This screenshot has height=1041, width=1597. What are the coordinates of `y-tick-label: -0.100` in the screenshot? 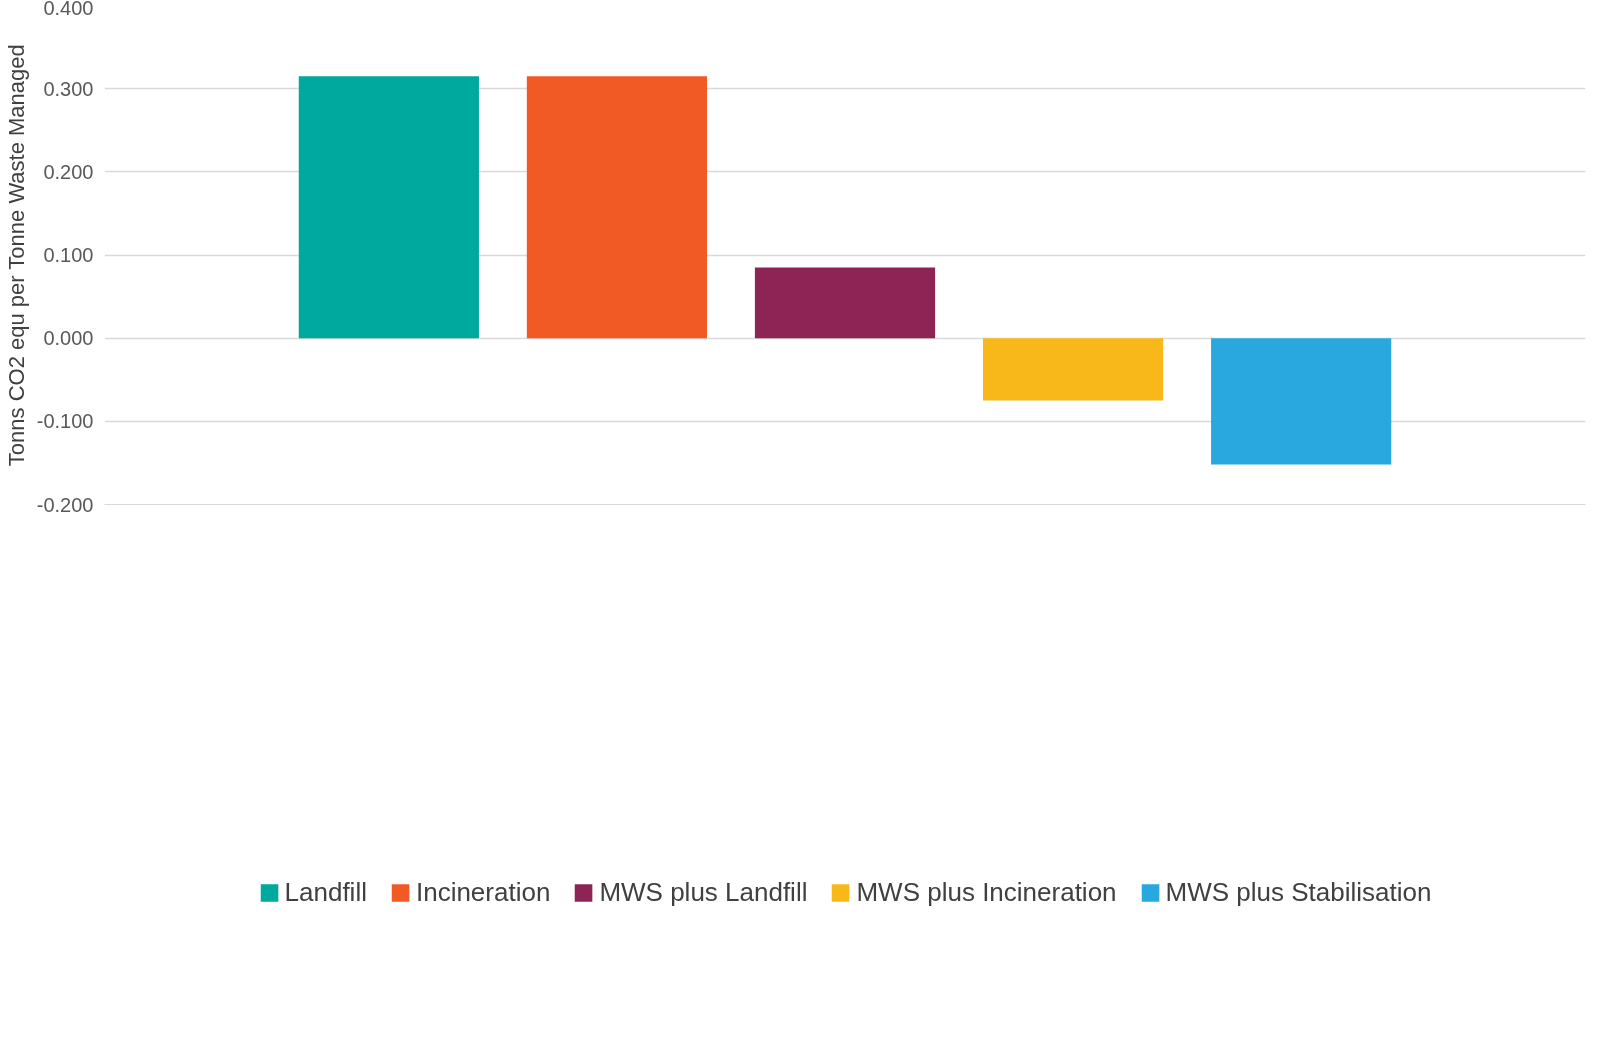 It's located at (65, 421).